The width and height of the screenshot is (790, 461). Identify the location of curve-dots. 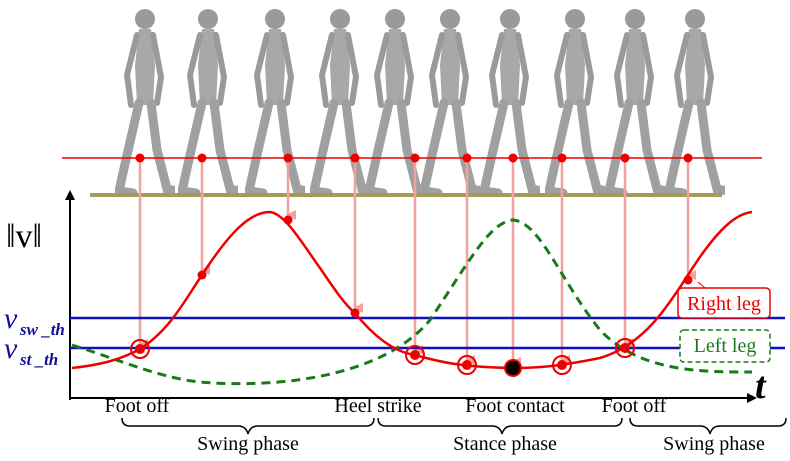
(445, 266).